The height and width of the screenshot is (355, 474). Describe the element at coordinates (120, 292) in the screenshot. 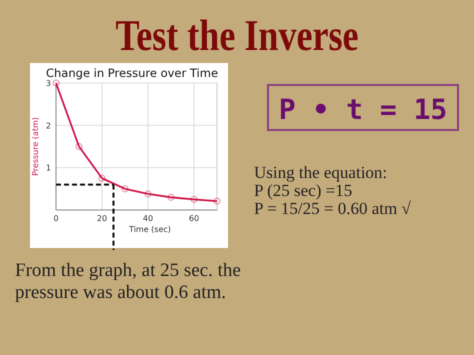

I see `text: pressure was about 0.6 atm.` at that location.